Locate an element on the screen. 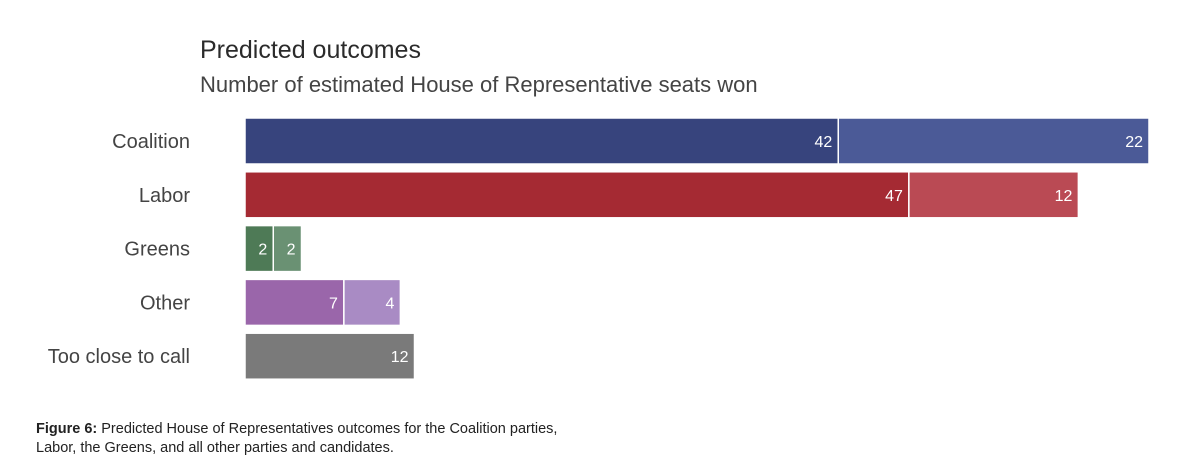  category-label-labor: Labor is located at coordinates (164, 196).